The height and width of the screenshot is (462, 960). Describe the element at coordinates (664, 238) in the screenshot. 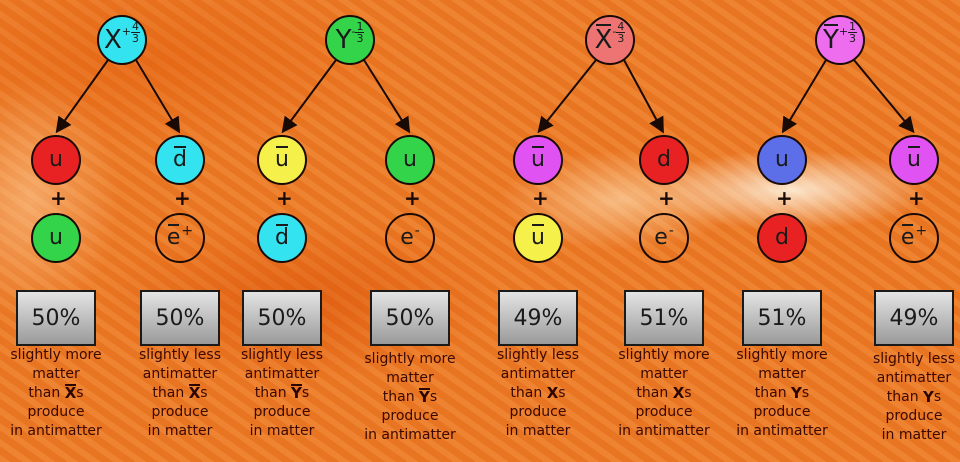

I see `product-particle-bottom: e-` at that location.